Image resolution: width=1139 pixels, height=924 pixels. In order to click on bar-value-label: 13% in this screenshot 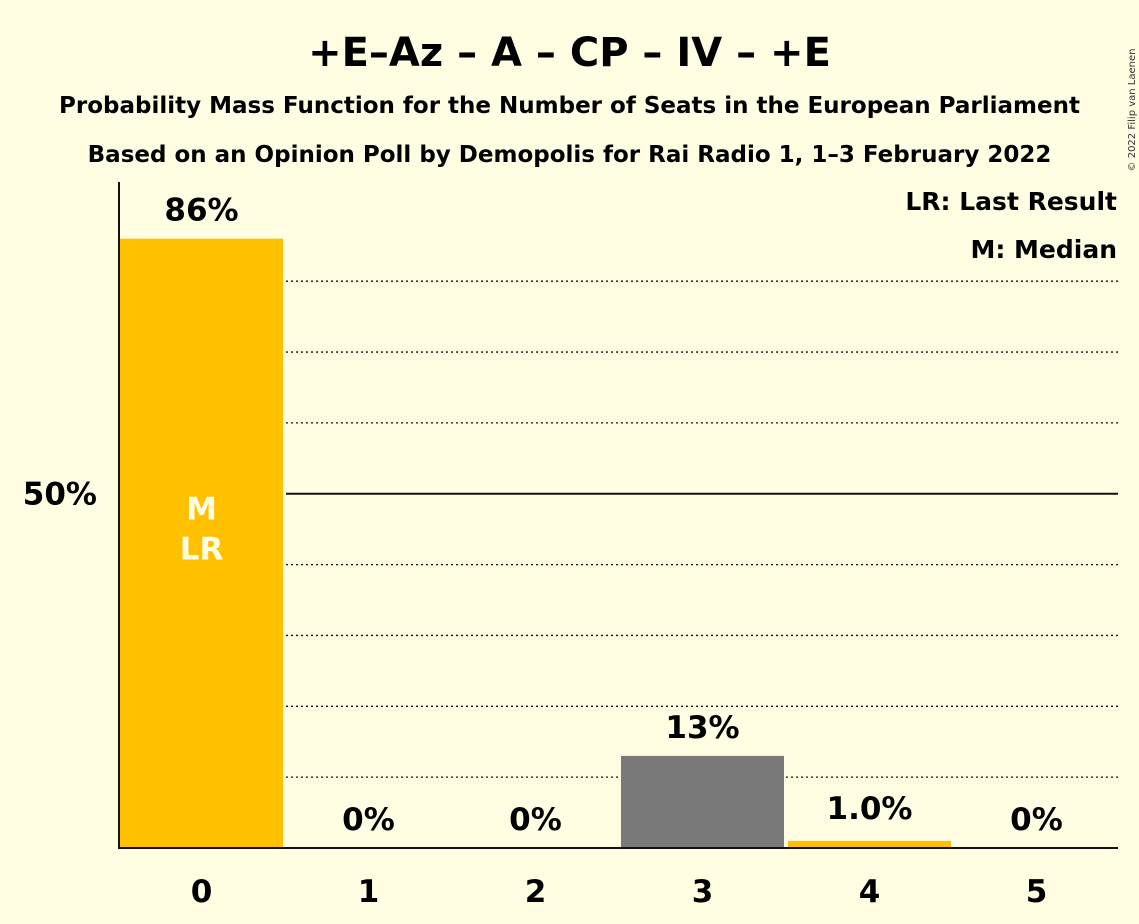, I will do `click(702, 728)`.